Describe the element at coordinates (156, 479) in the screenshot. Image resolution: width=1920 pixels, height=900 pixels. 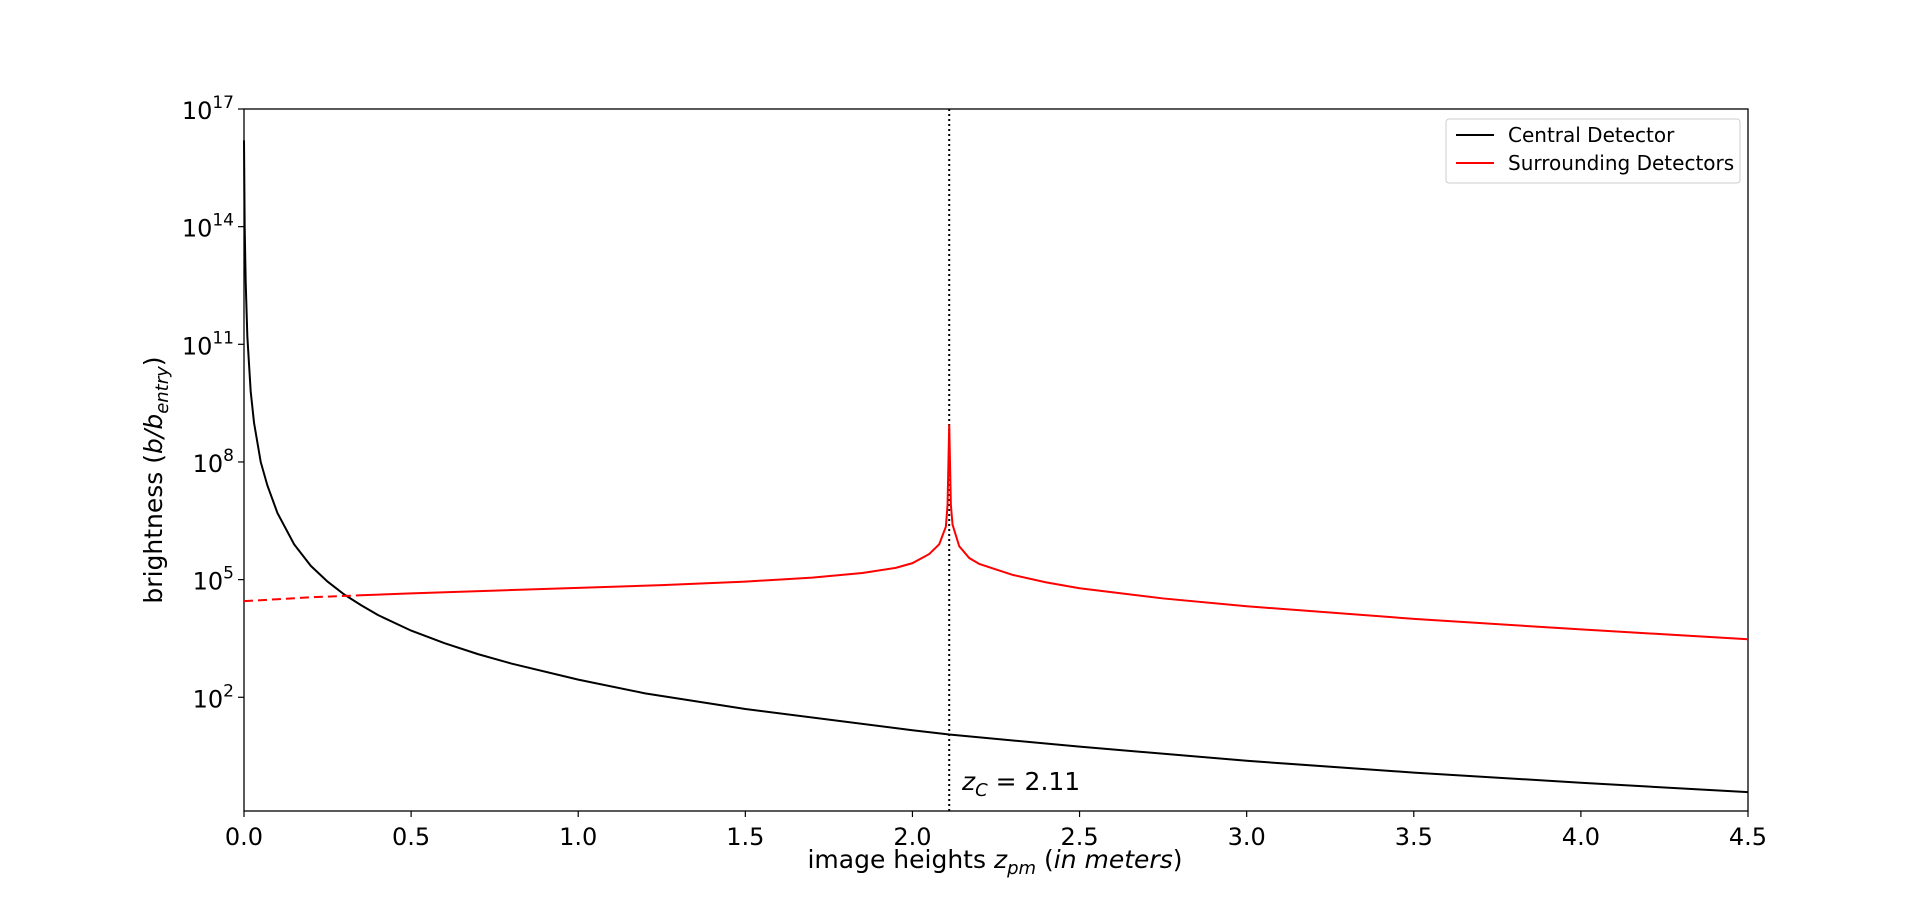
I see `y-axis-label: brightness (b/bentry)` at that location.